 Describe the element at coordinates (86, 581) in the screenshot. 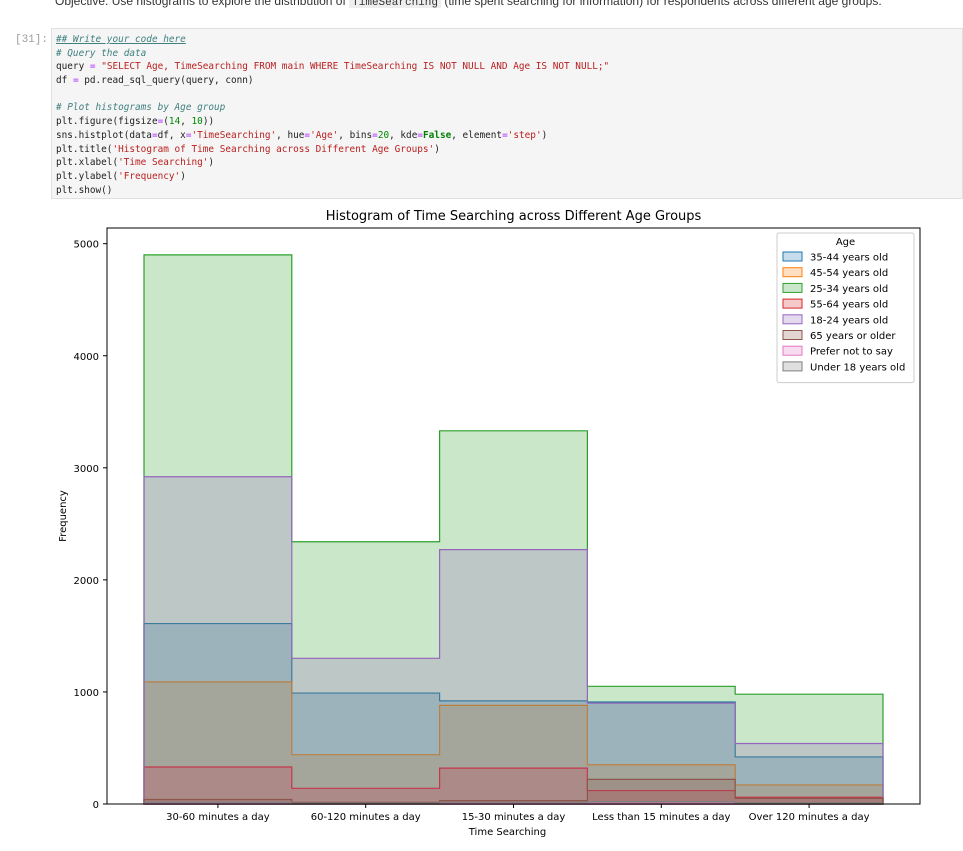

I see `y-tick-label: 2000` at that location.